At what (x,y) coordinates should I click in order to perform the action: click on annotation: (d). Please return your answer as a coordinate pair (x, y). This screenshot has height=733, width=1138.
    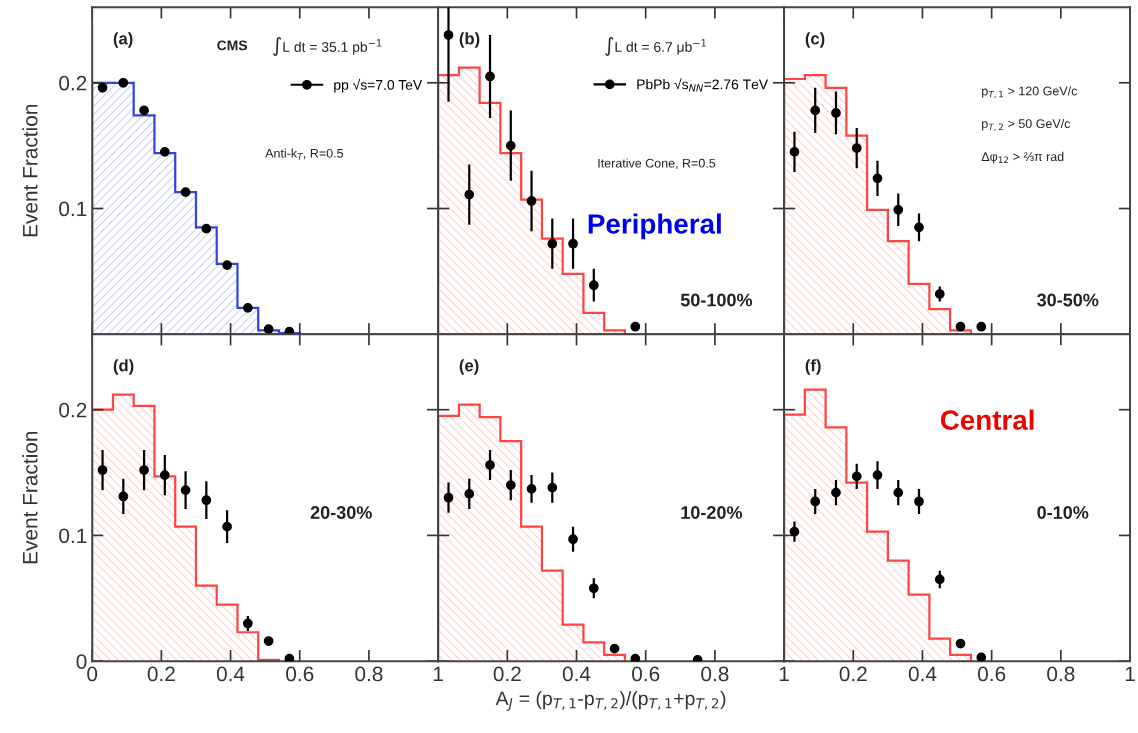
    Looking at the image, I should click on (123, 367).